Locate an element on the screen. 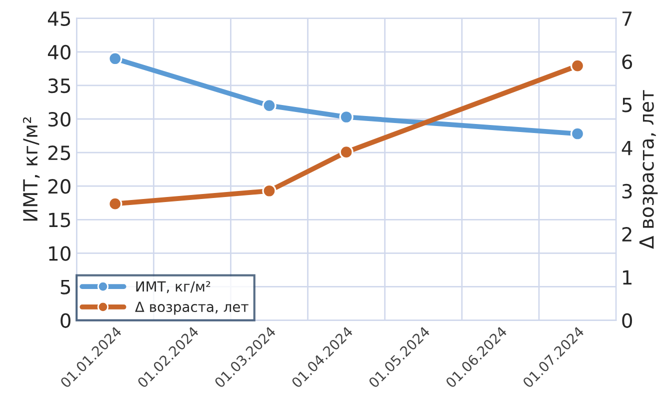 Image resolution: width=666 pixels, height=408 pixels. y-tick-label: 40 is located at coordinates (59, 52).